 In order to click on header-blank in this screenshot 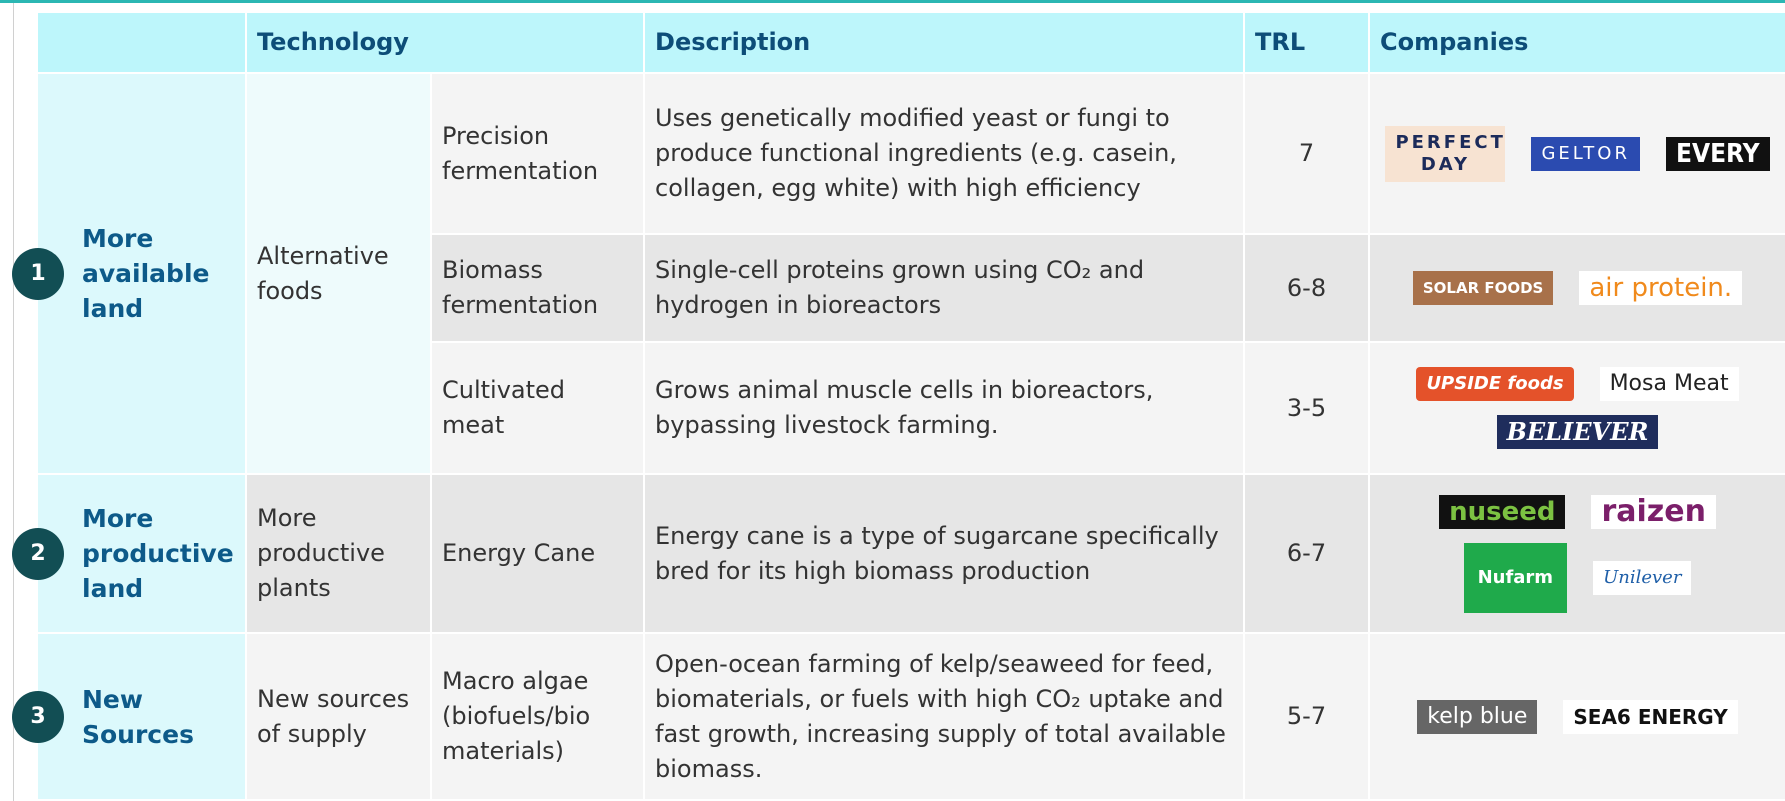, I will do `click(141, 42)`.